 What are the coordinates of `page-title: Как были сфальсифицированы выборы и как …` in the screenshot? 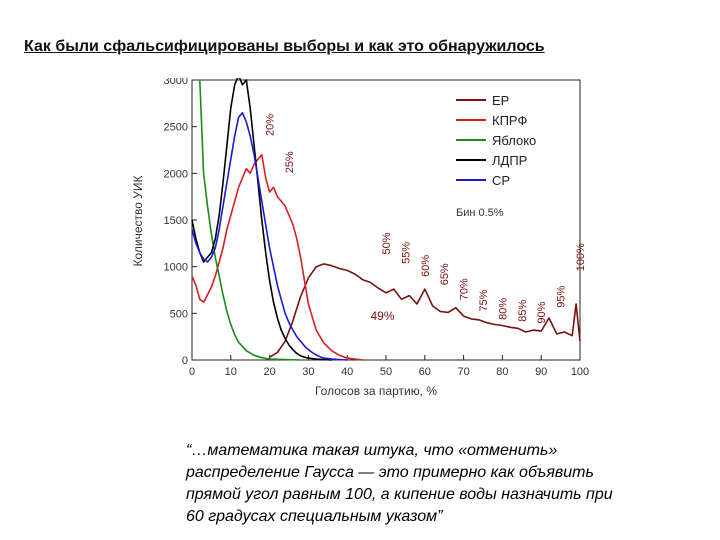 It's located at (284, 46).